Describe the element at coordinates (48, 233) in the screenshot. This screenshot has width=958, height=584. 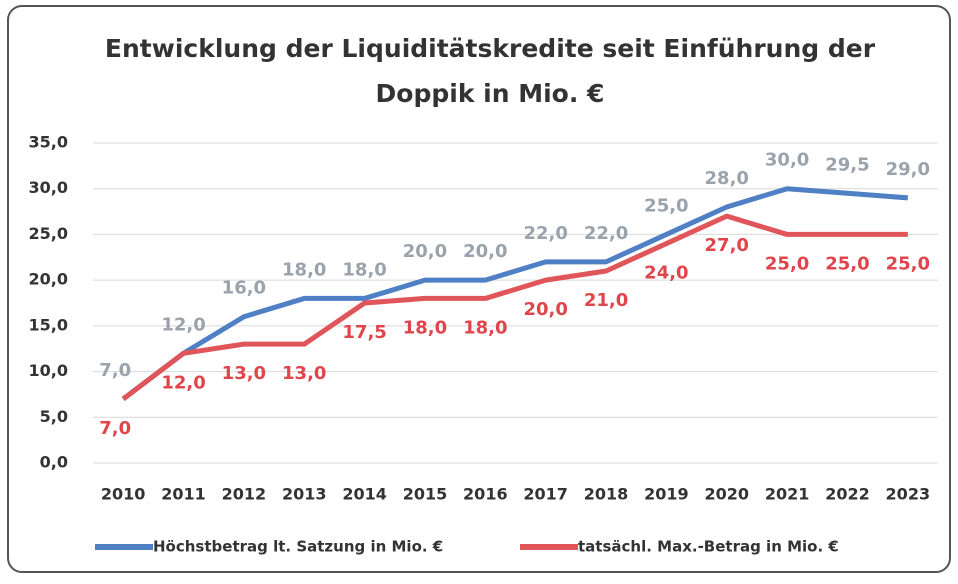
I see `y-tick-label: 25,0` at that location.